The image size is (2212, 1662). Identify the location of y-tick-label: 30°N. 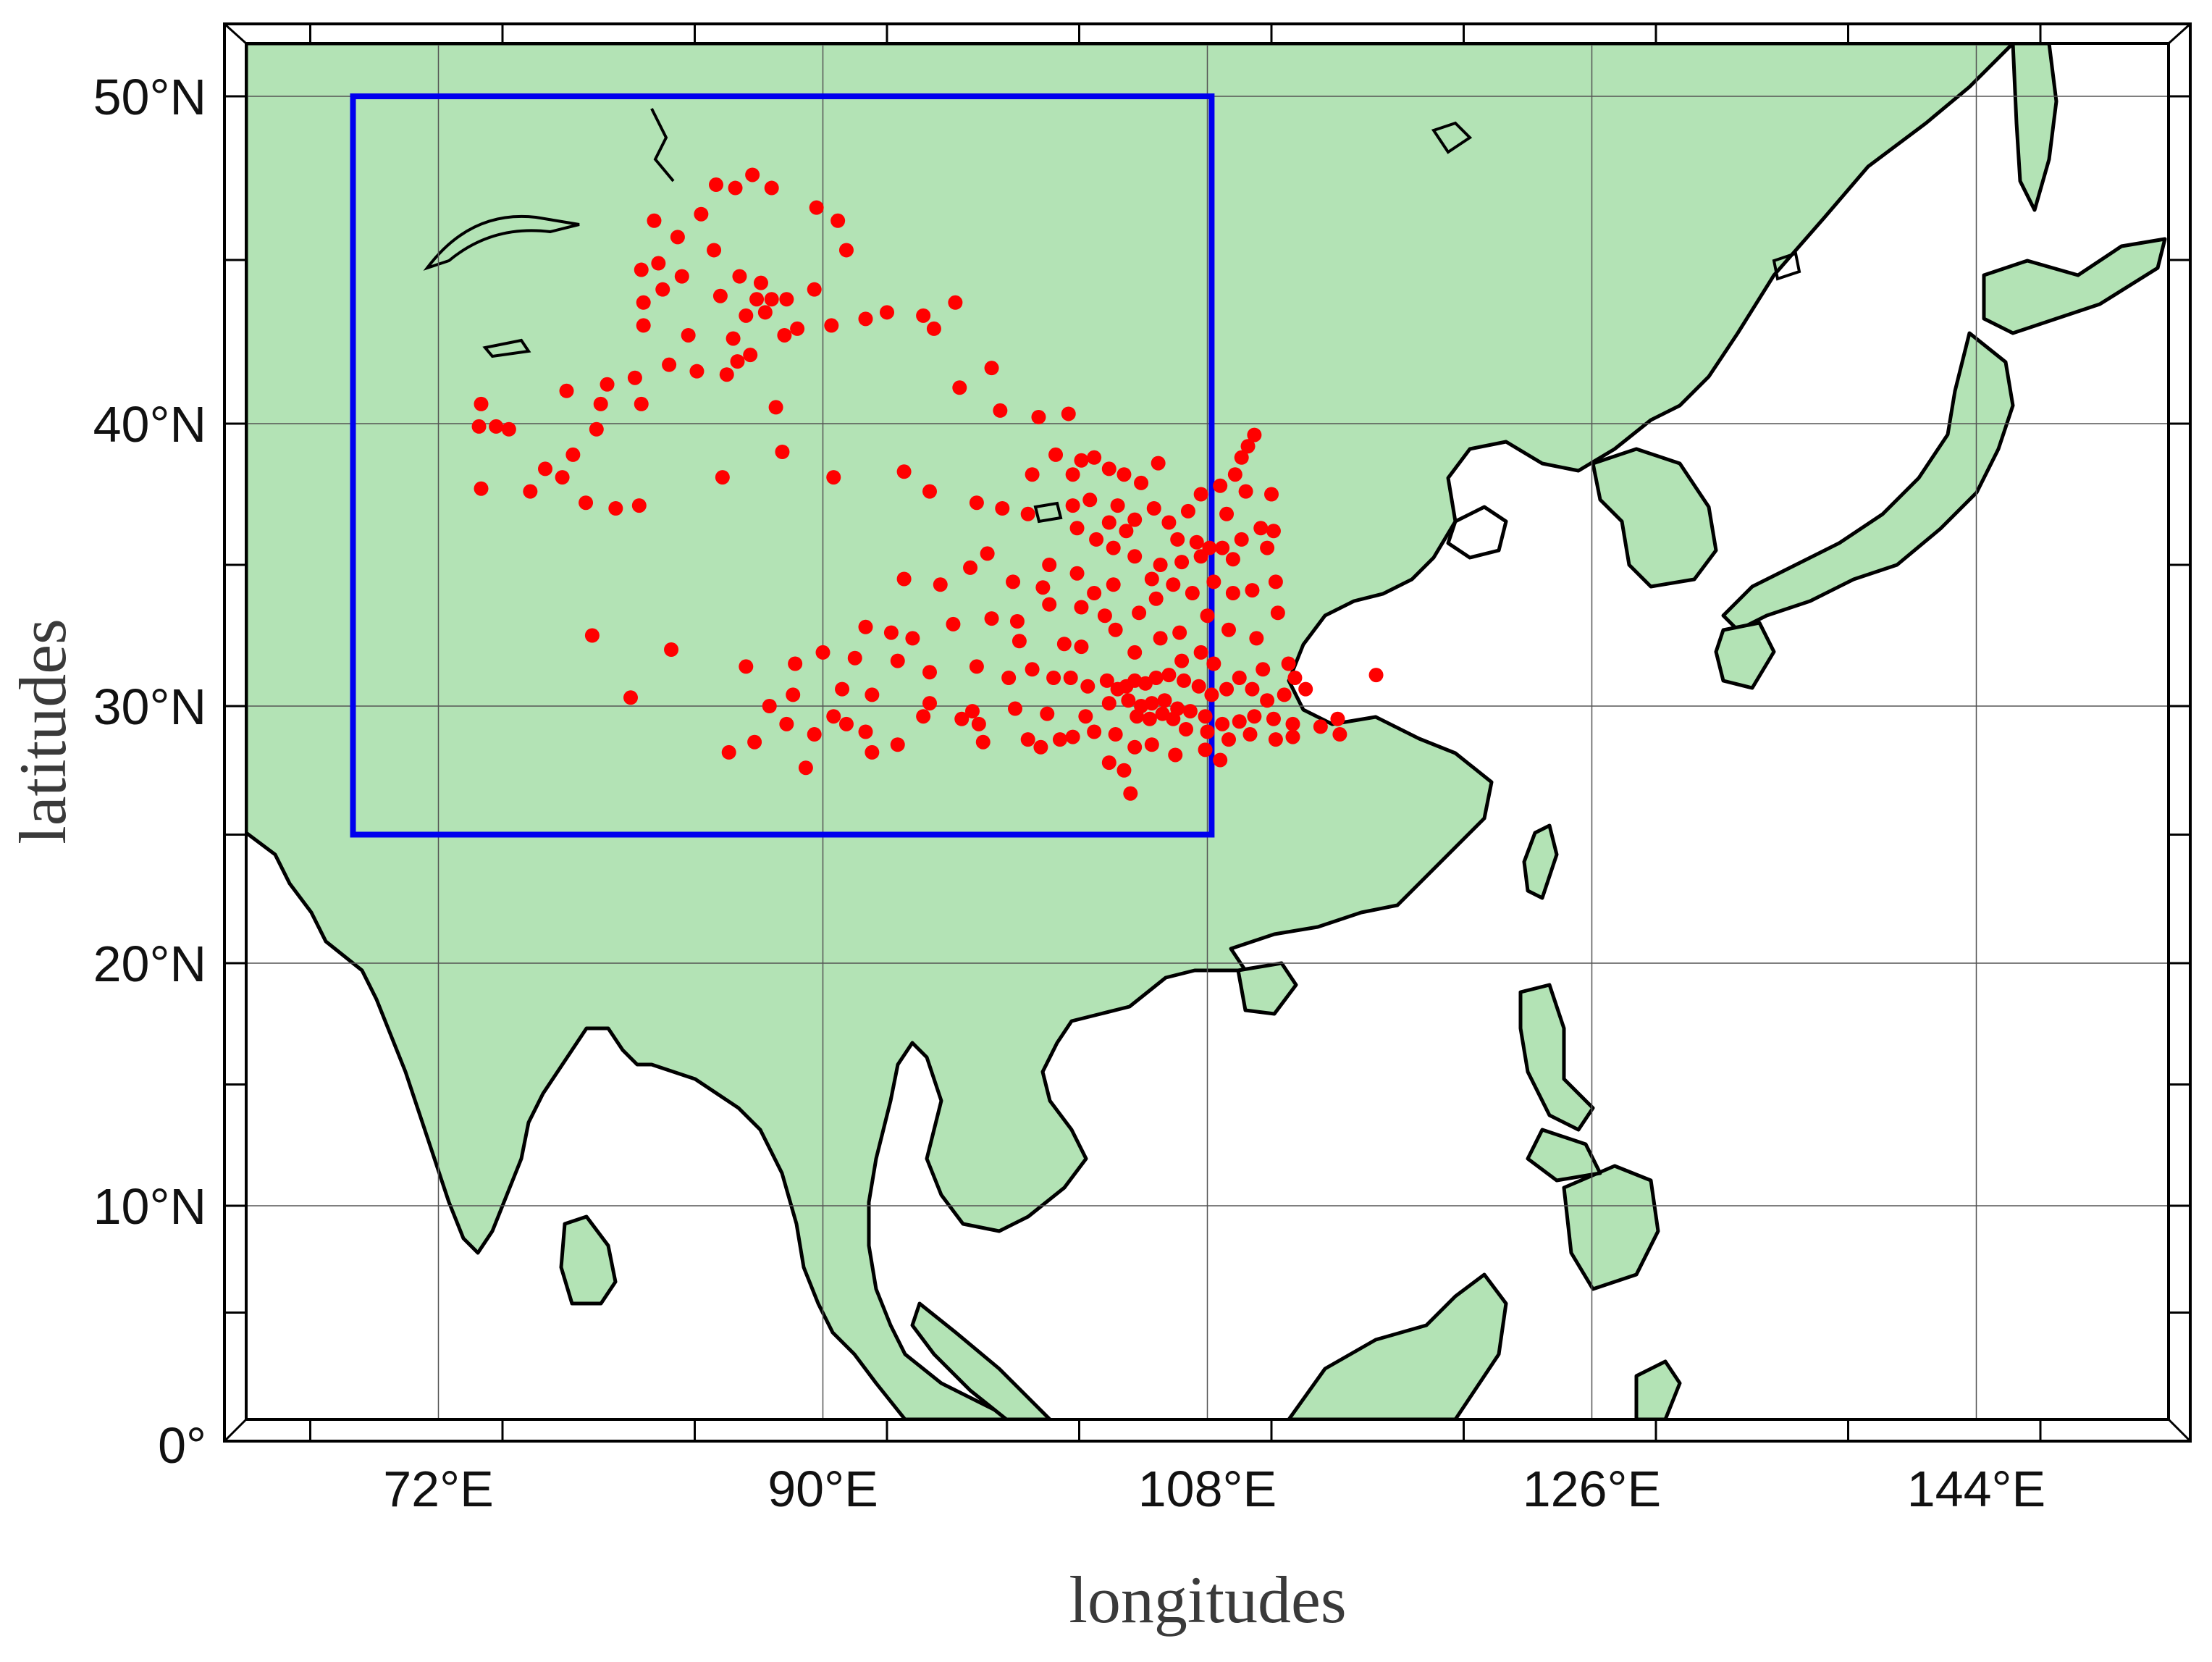
(149, 707).